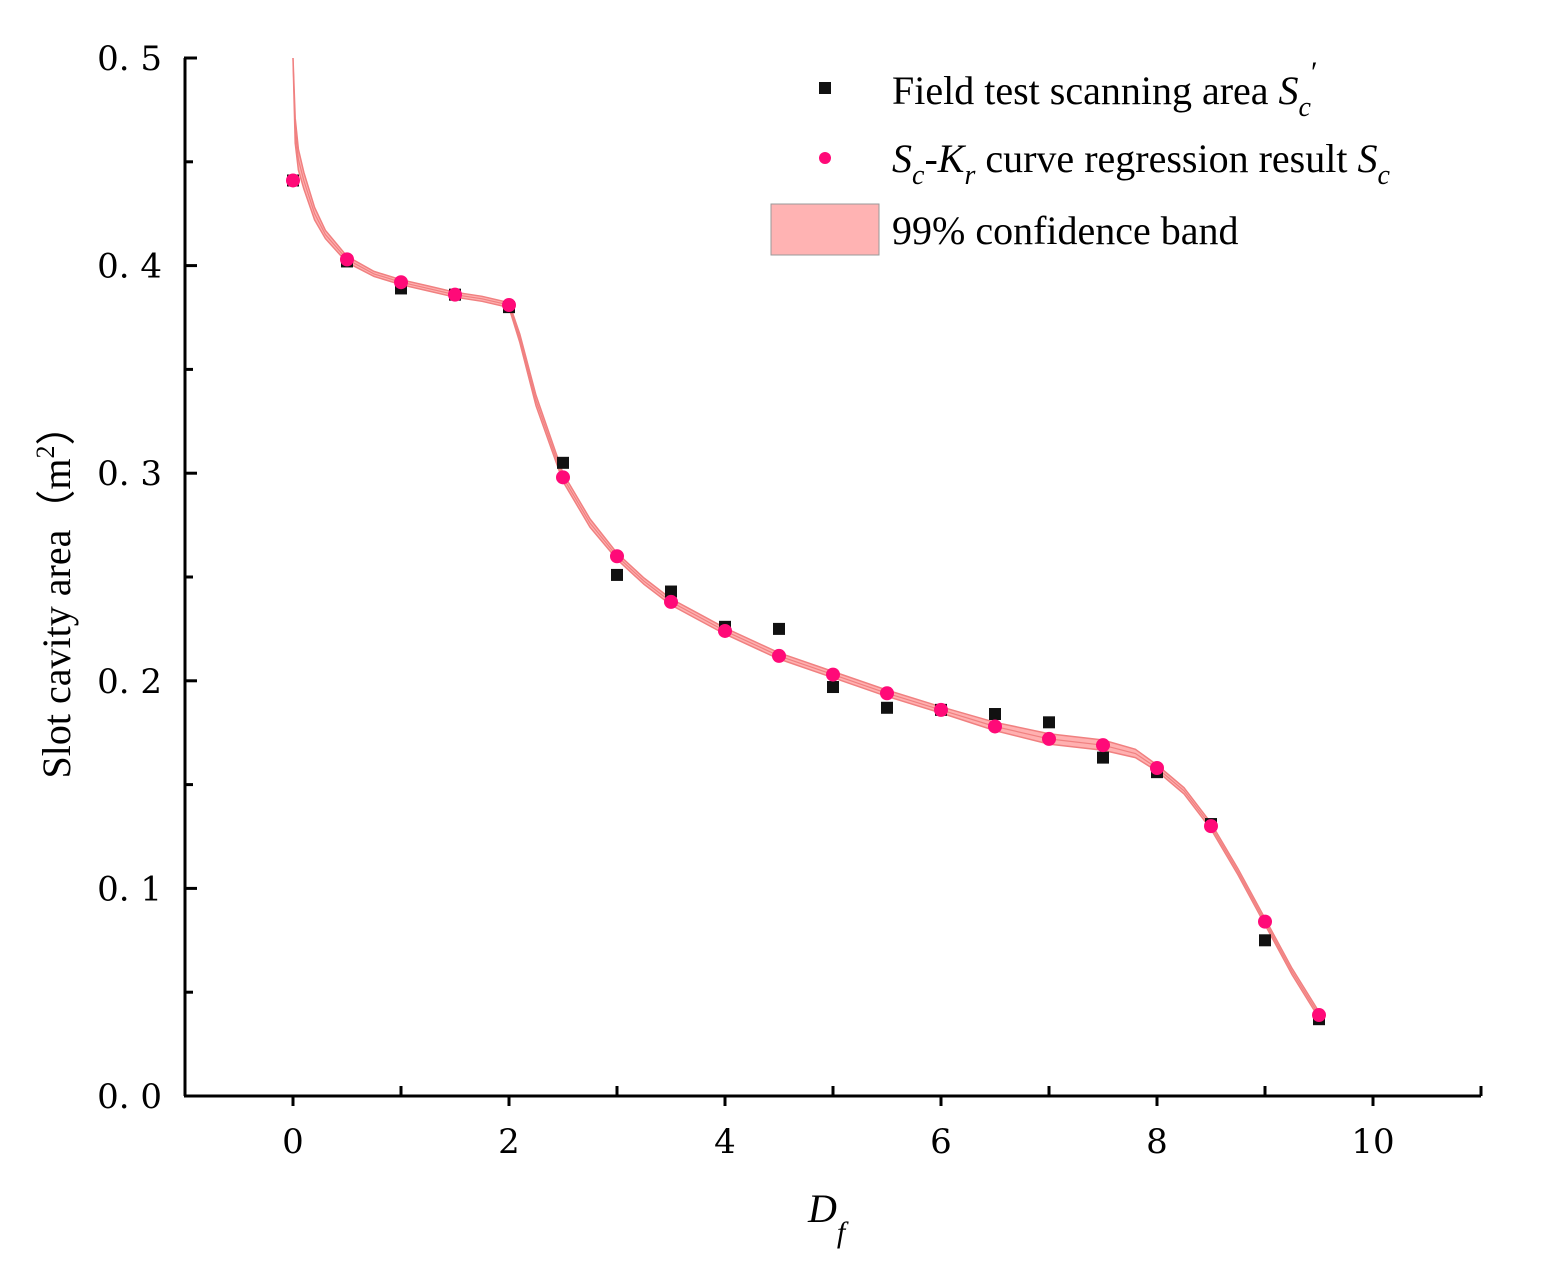 This screenshot has height=1276, width=1544. What do you see at coordinates (969, 175) in the screenshot?
I see `legend-reg-r: r` at bounding box center [969, 175].